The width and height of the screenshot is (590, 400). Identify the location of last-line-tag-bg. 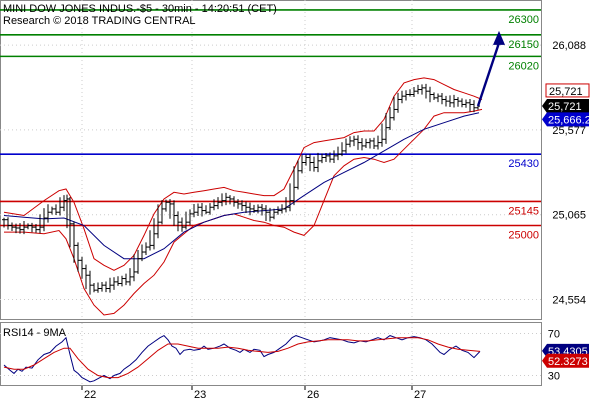
(567, 90).